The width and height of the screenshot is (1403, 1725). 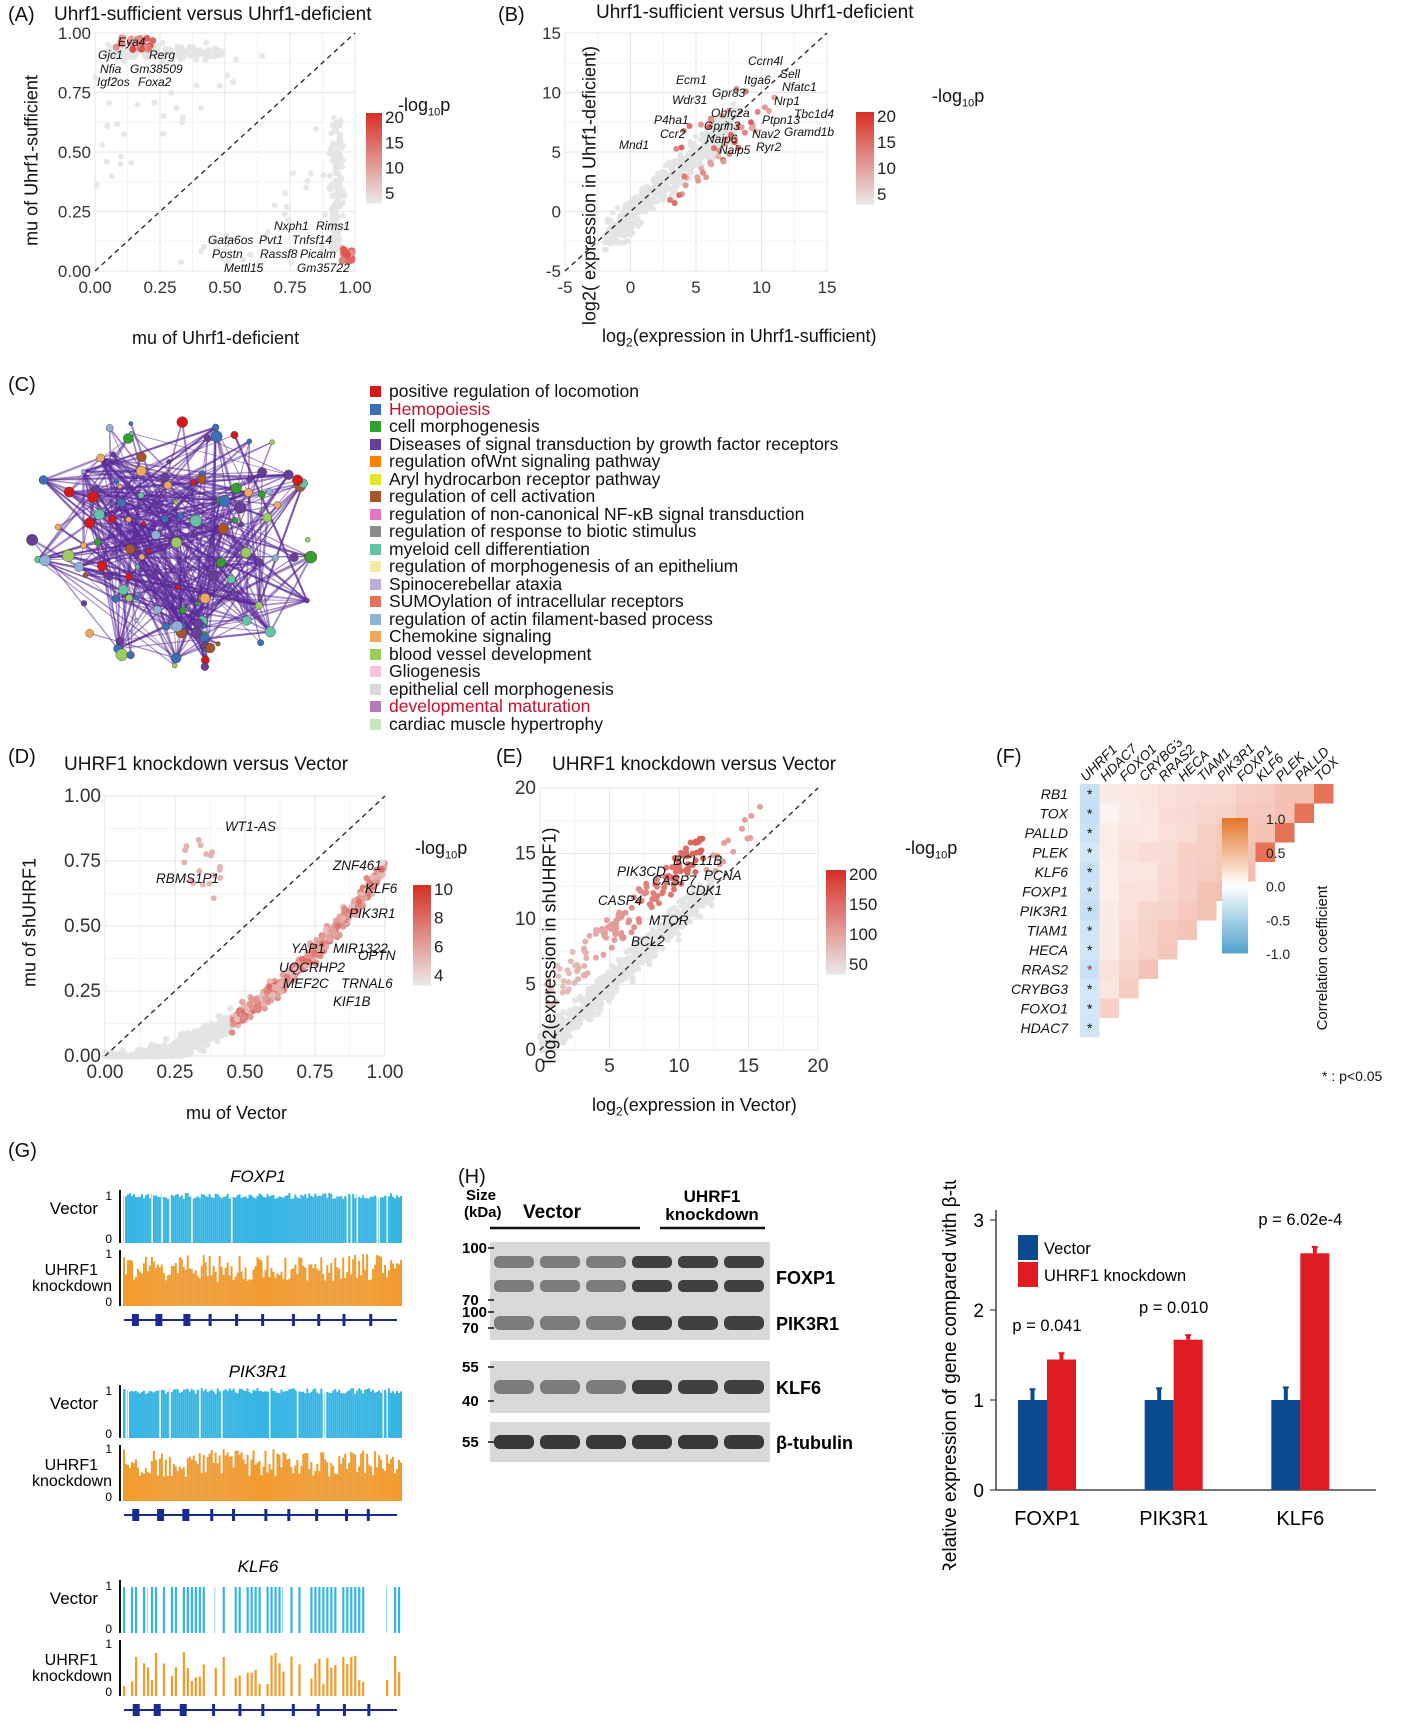 I want to click on gene-label: PCNA, so click(x=723, y=875).